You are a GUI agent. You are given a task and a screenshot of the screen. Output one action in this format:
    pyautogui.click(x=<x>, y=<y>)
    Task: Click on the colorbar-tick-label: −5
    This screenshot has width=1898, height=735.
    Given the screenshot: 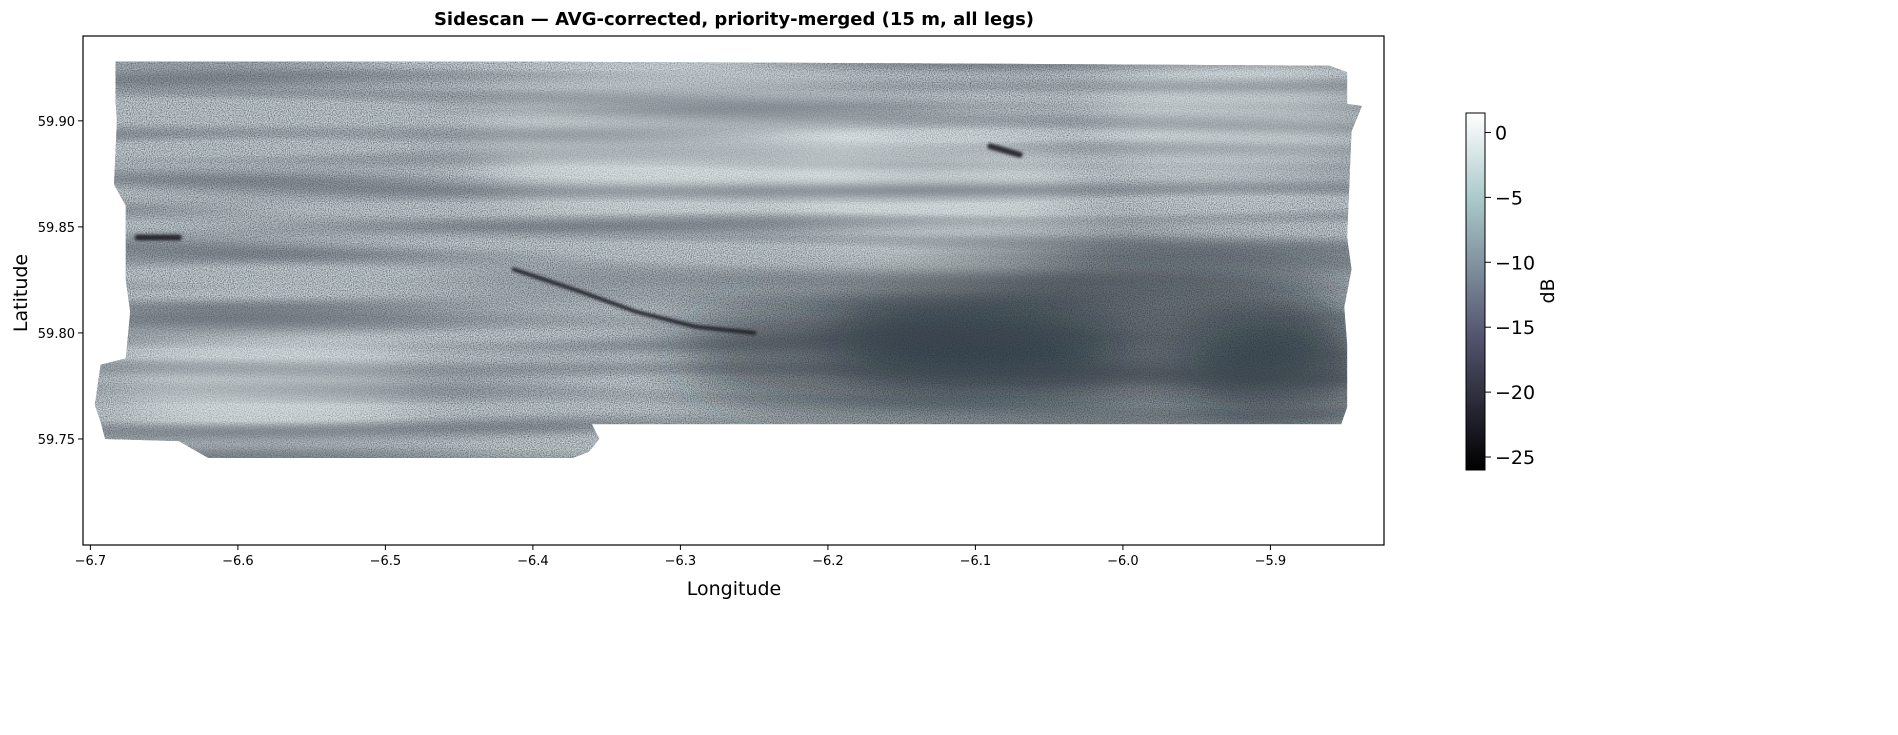 What is the action you would take?
    pyautogui.click(x=1509, y=198)
    